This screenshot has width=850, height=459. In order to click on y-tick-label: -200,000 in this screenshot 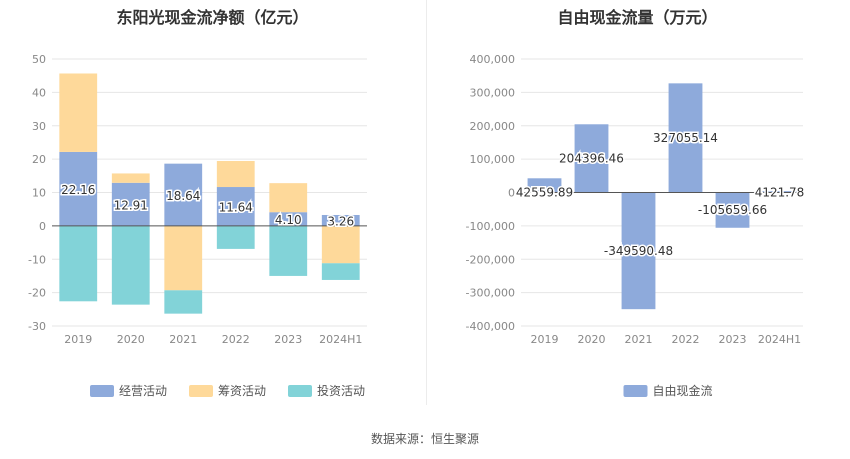, I will do `click(490, 259)`.